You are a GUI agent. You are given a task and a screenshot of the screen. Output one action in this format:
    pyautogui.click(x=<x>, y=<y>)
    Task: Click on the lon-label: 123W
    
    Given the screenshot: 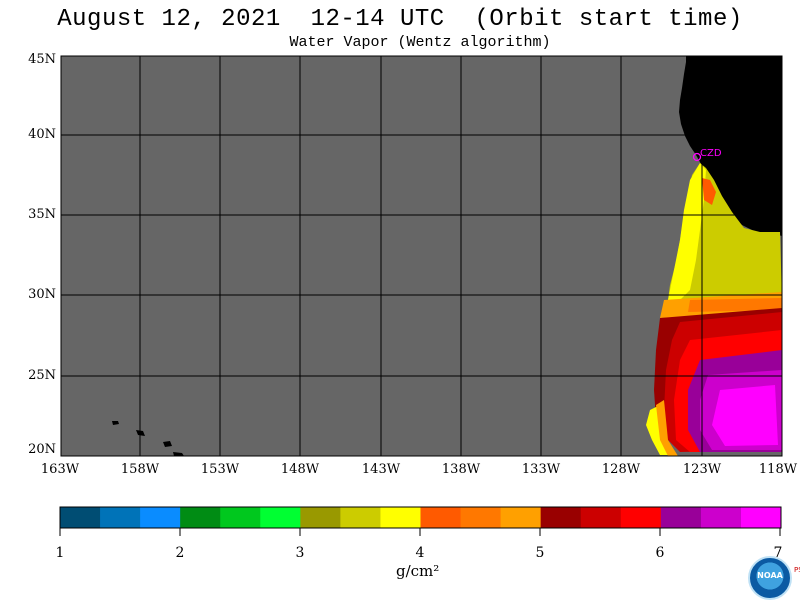 What is the action you would take?
    pyautogui.click(x=702, y=469)
    